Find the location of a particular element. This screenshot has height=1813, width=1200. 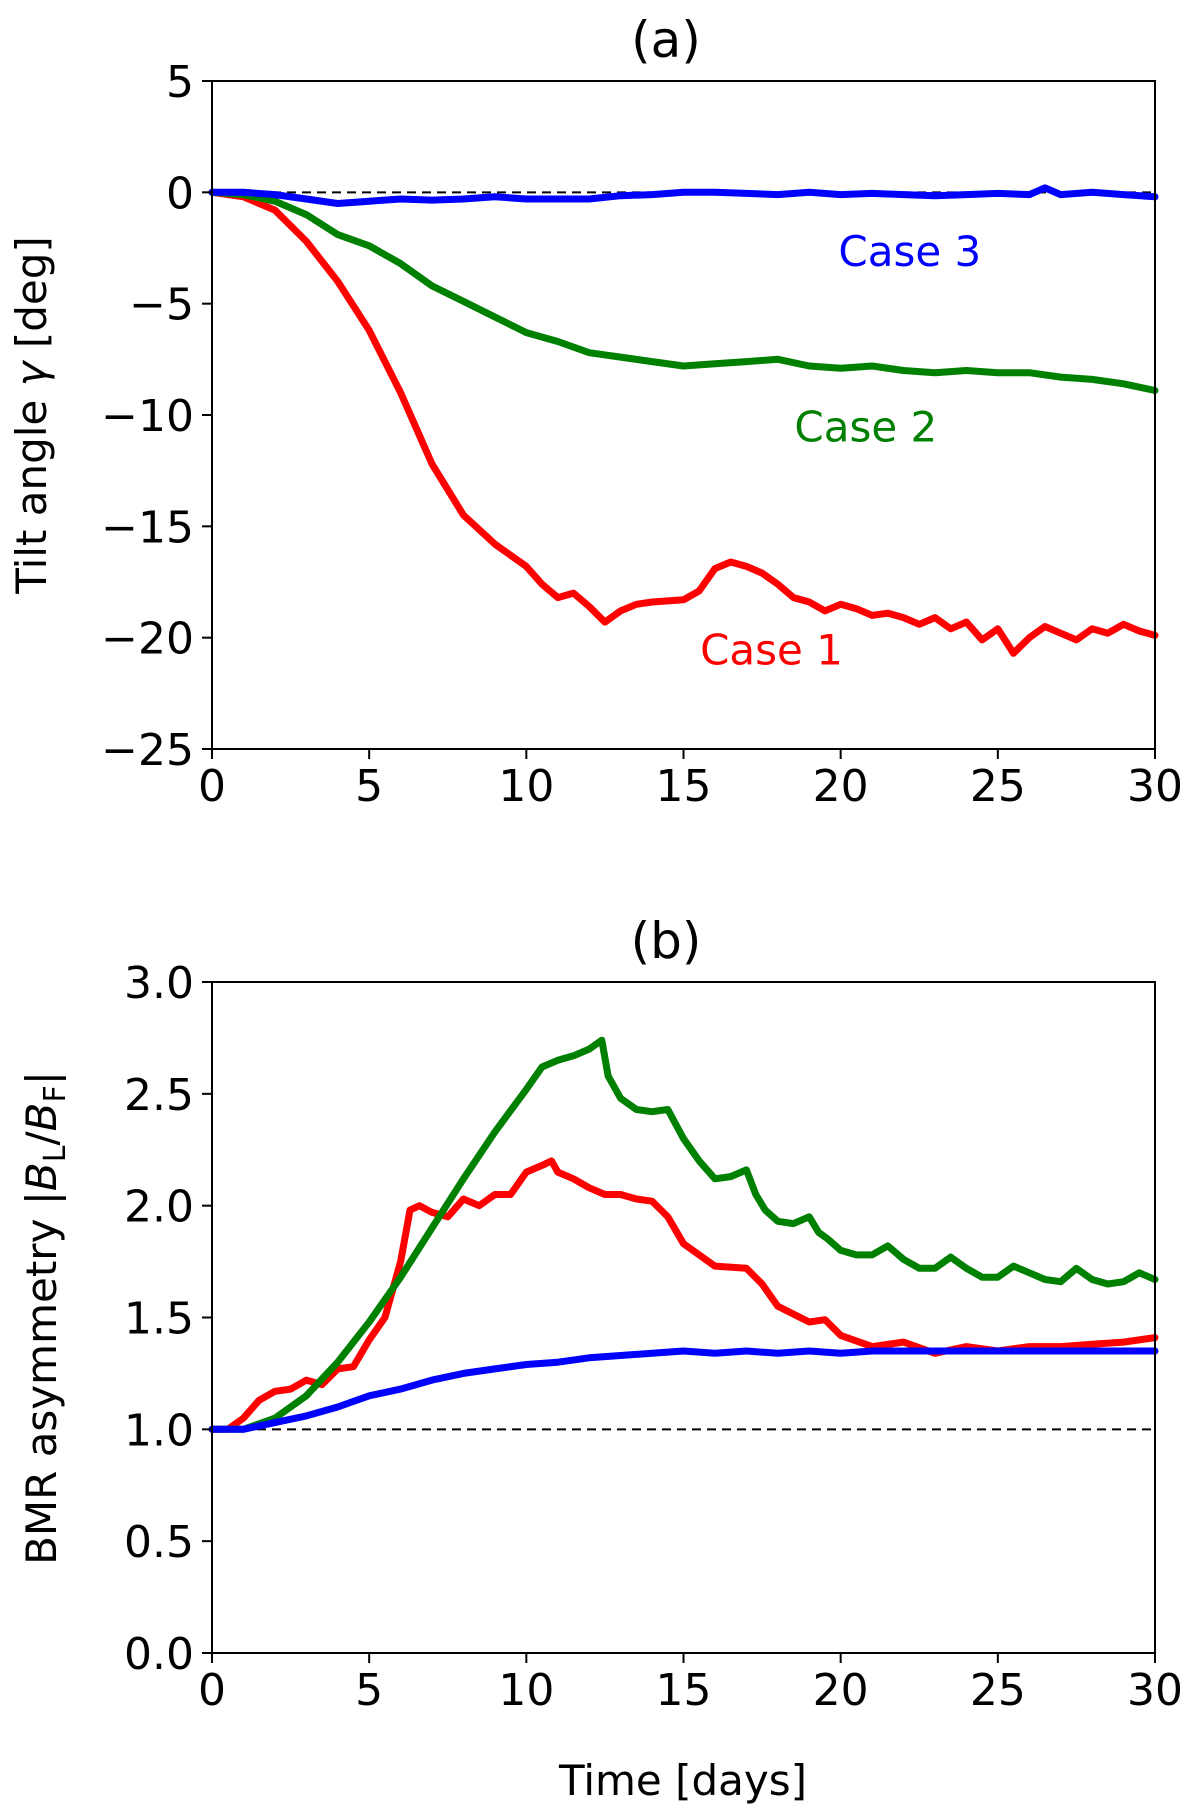

panel-b-title: (b) is located at coordinates (666, 941).